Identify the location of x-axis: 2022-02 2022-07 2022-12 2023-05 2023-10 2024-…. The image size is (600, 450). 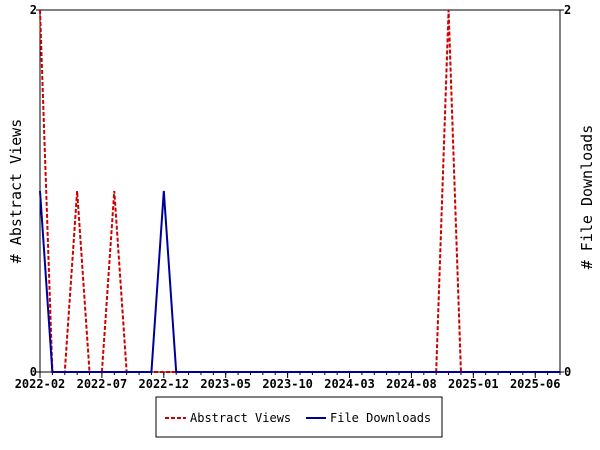
(288, 381).